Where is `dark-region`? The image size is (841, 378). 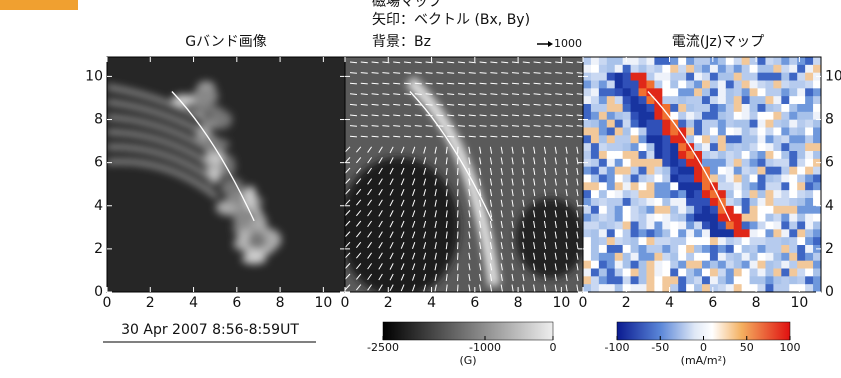
dark-region is located at coordinates (549, 238).